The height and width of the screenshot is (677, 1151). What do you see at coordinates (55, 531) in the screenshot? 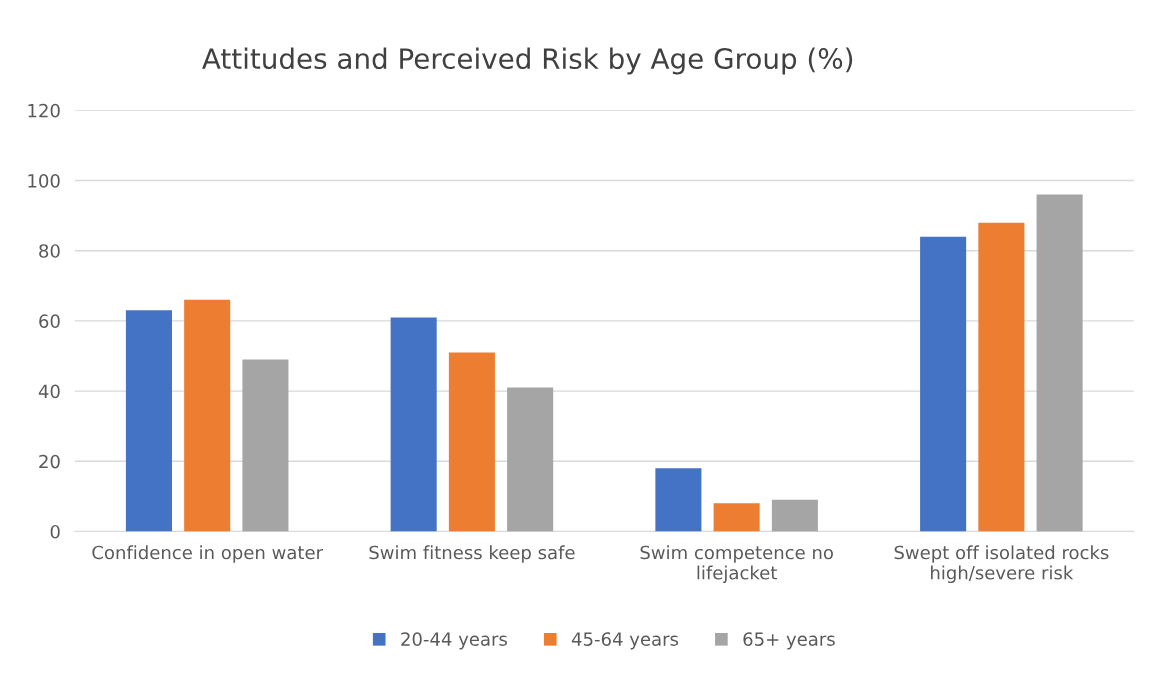
I see `y-tick-label: 0` at bounding box center [55, 531].